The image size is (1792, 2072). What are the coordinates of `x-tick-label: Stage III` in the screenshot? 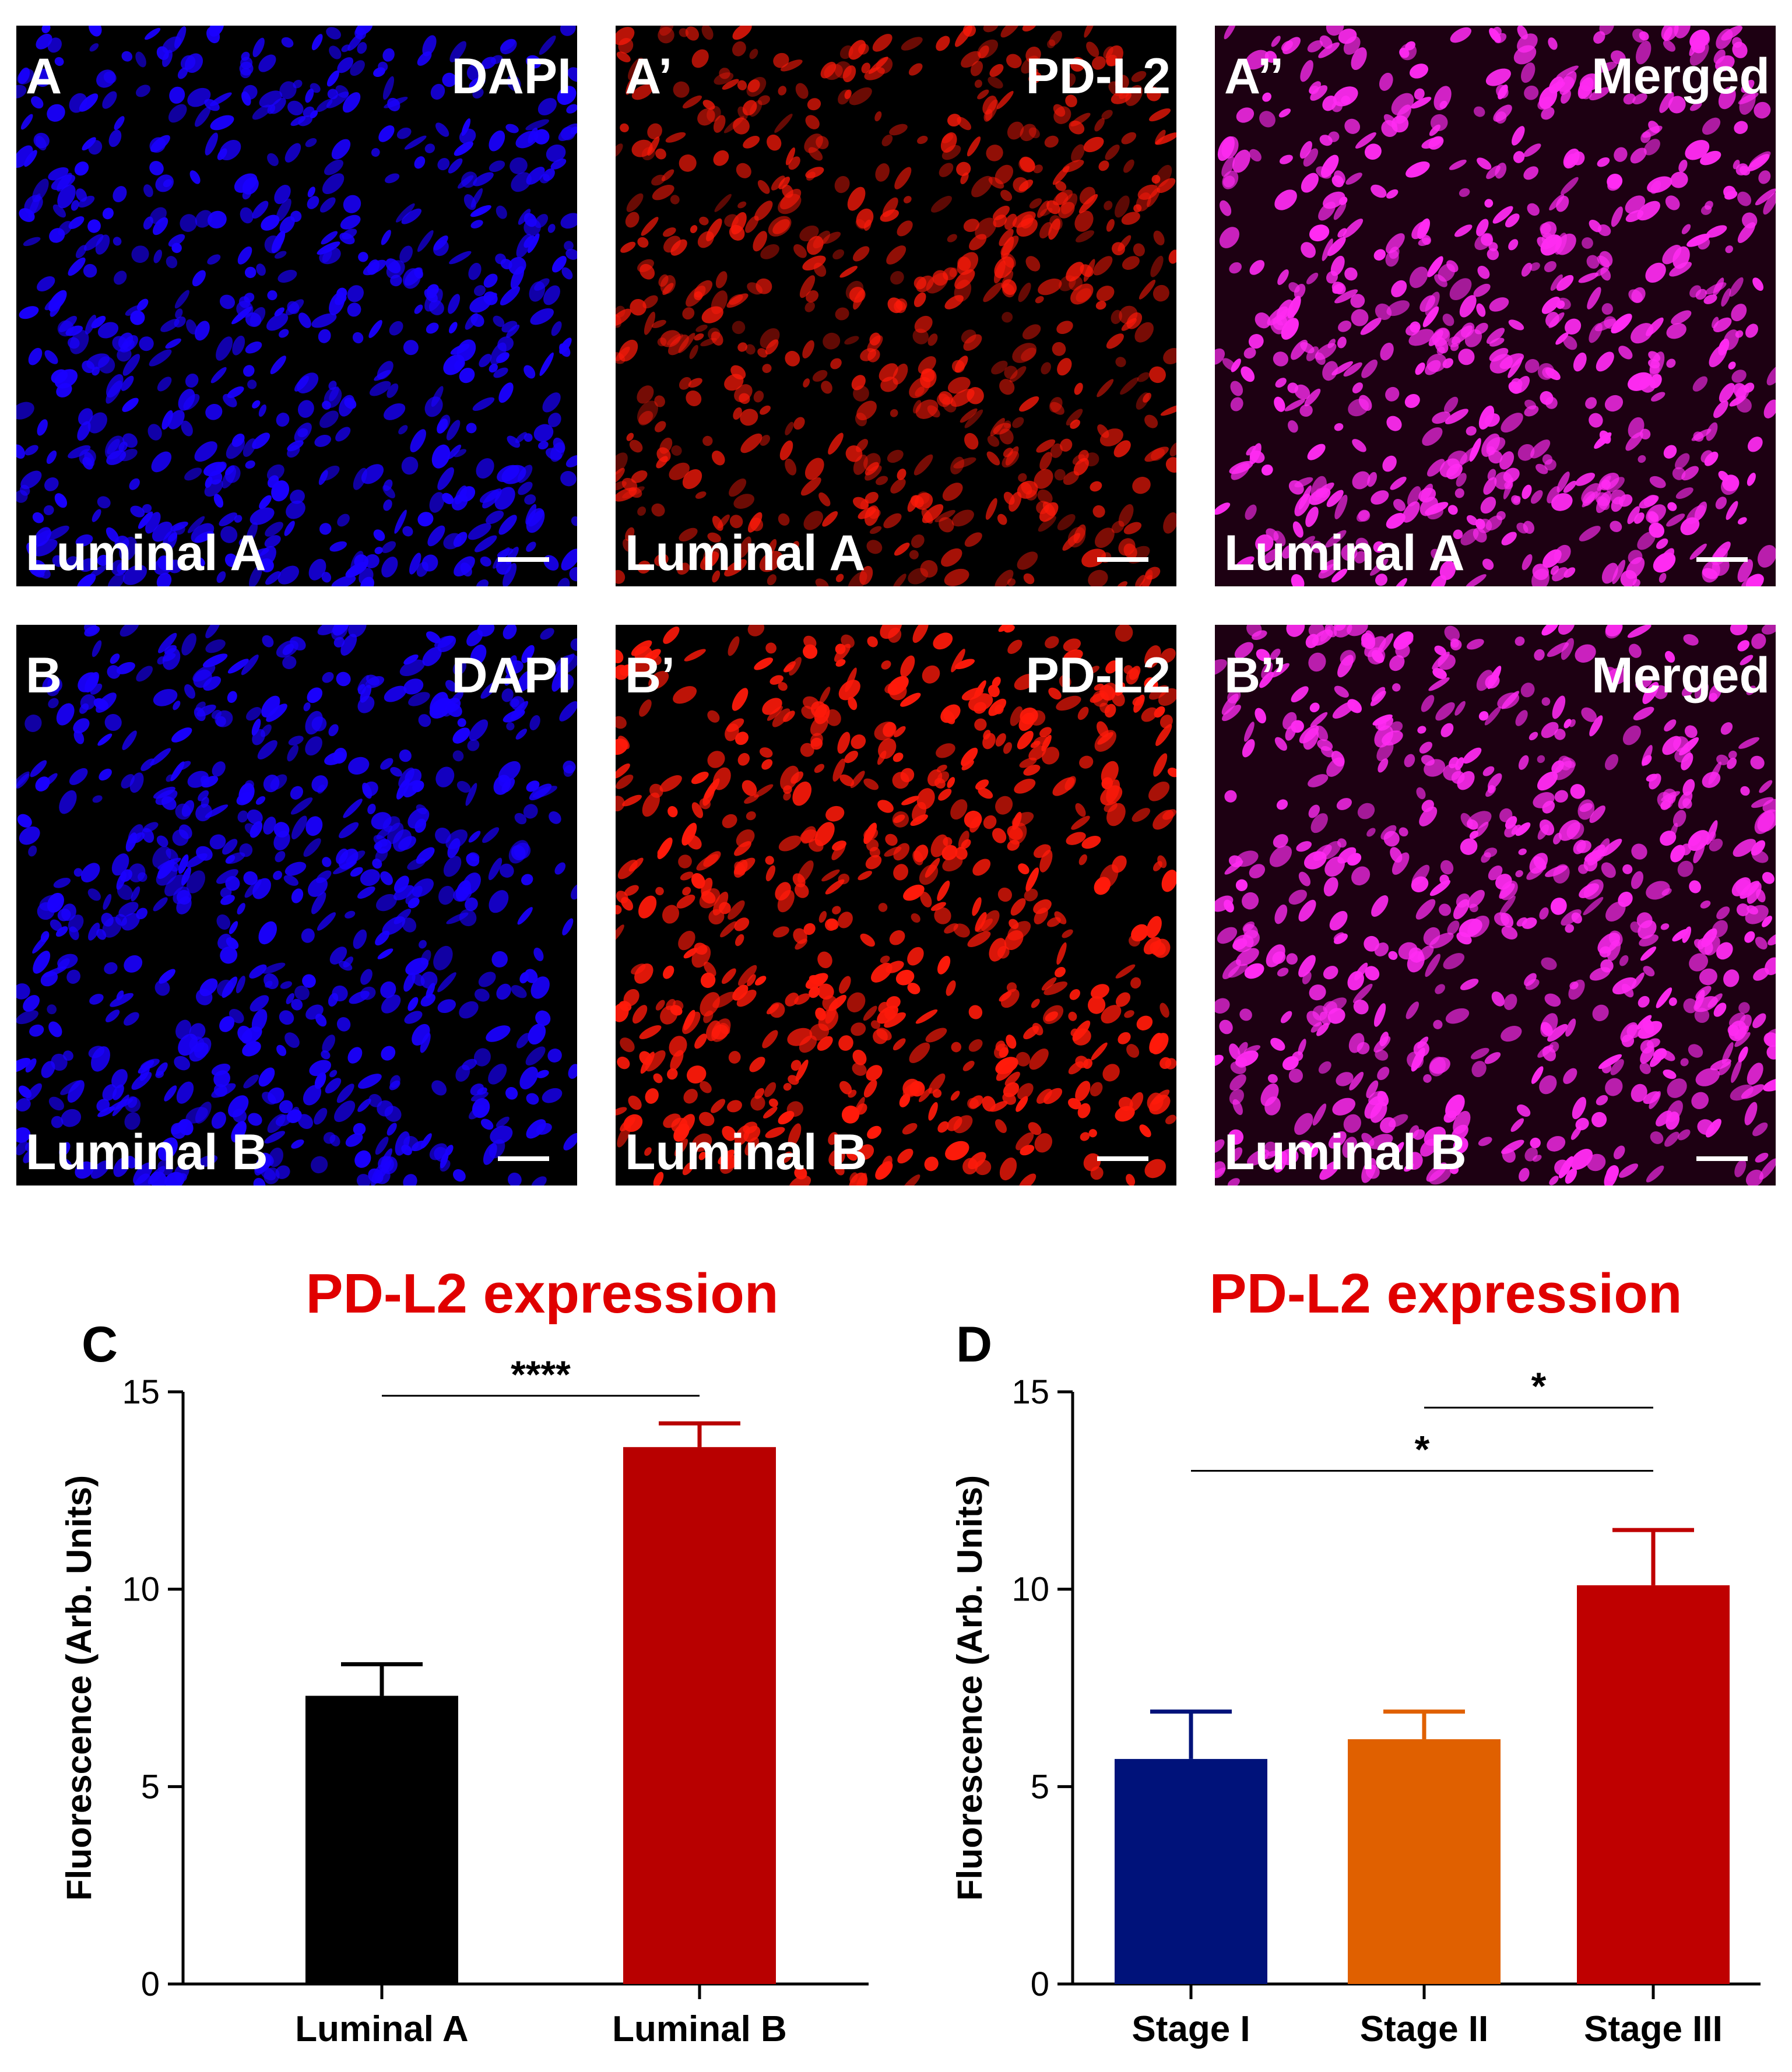 It's located at (1654, 2029).